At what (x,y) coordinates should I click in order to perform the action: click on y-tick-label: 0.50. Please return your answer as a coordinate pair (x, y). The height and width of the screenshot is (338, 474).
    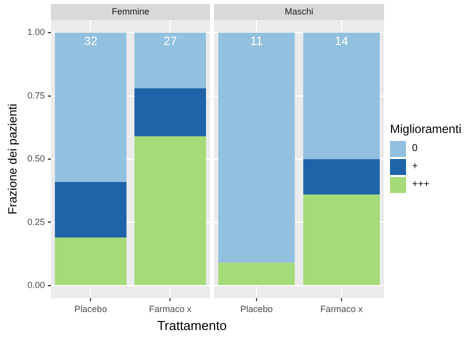
    Looking at the image, I should click on (36, 159).